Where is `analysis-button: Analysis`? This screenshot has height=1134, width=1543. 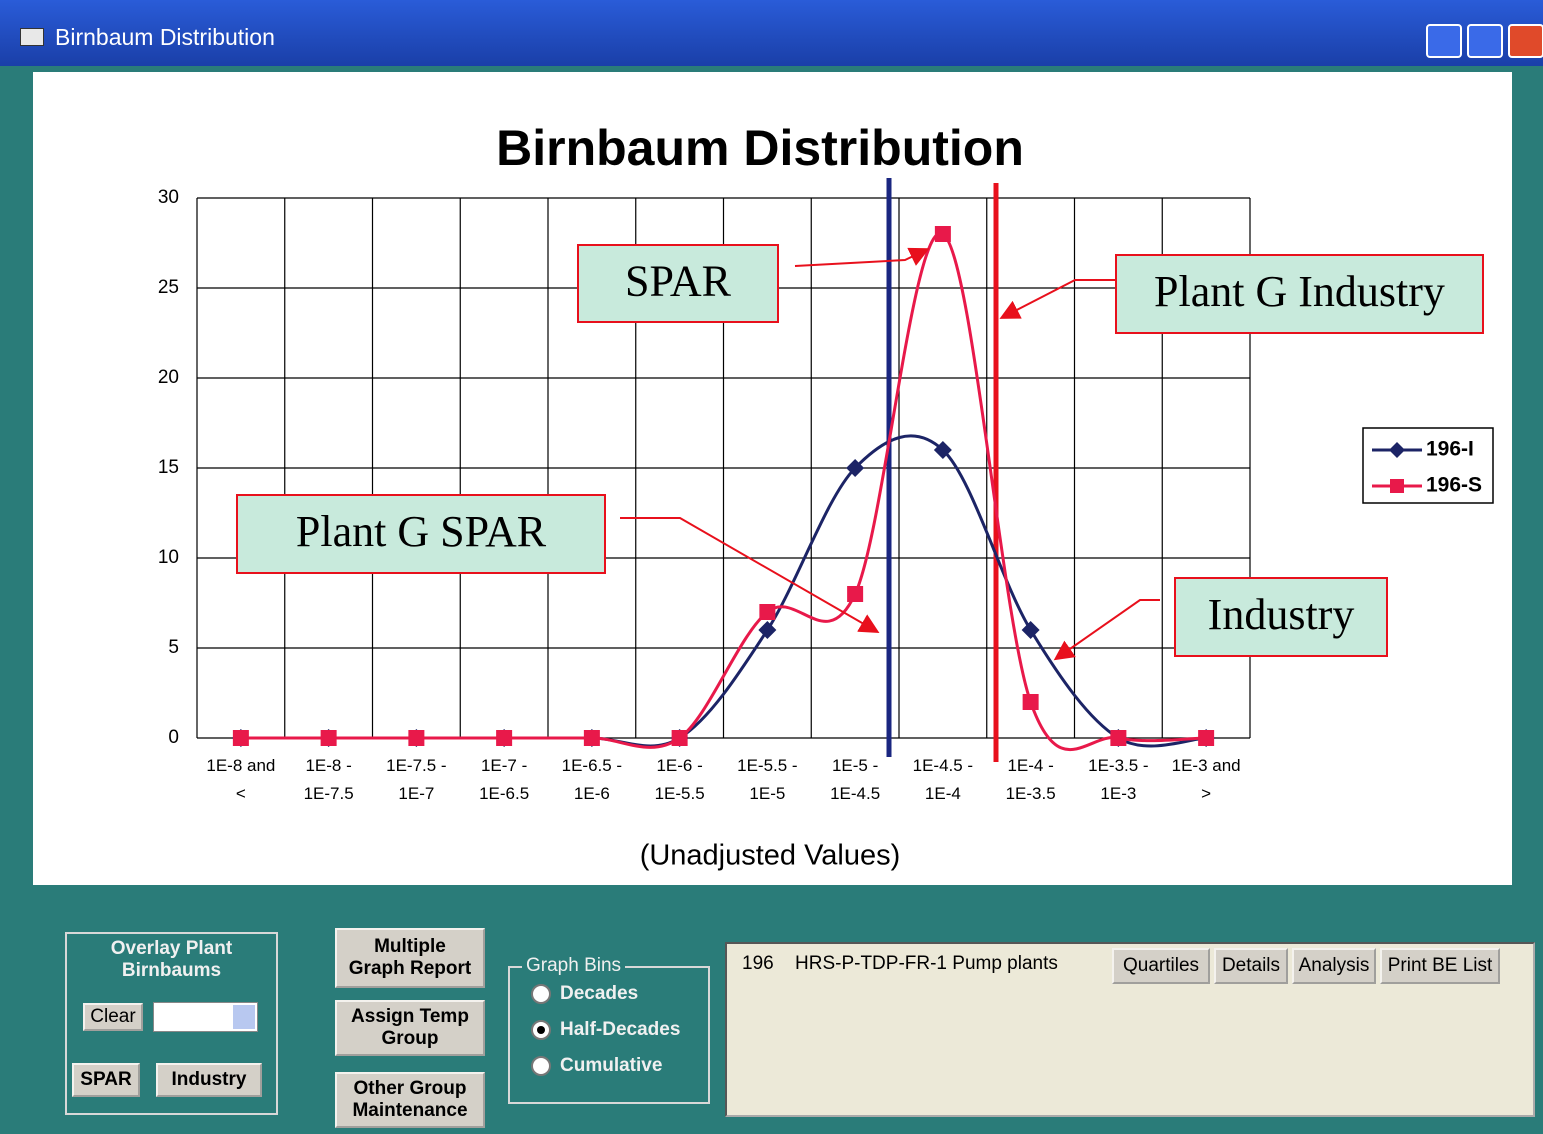 analysis-button: Analysis is located at coordinates (1334, 966).